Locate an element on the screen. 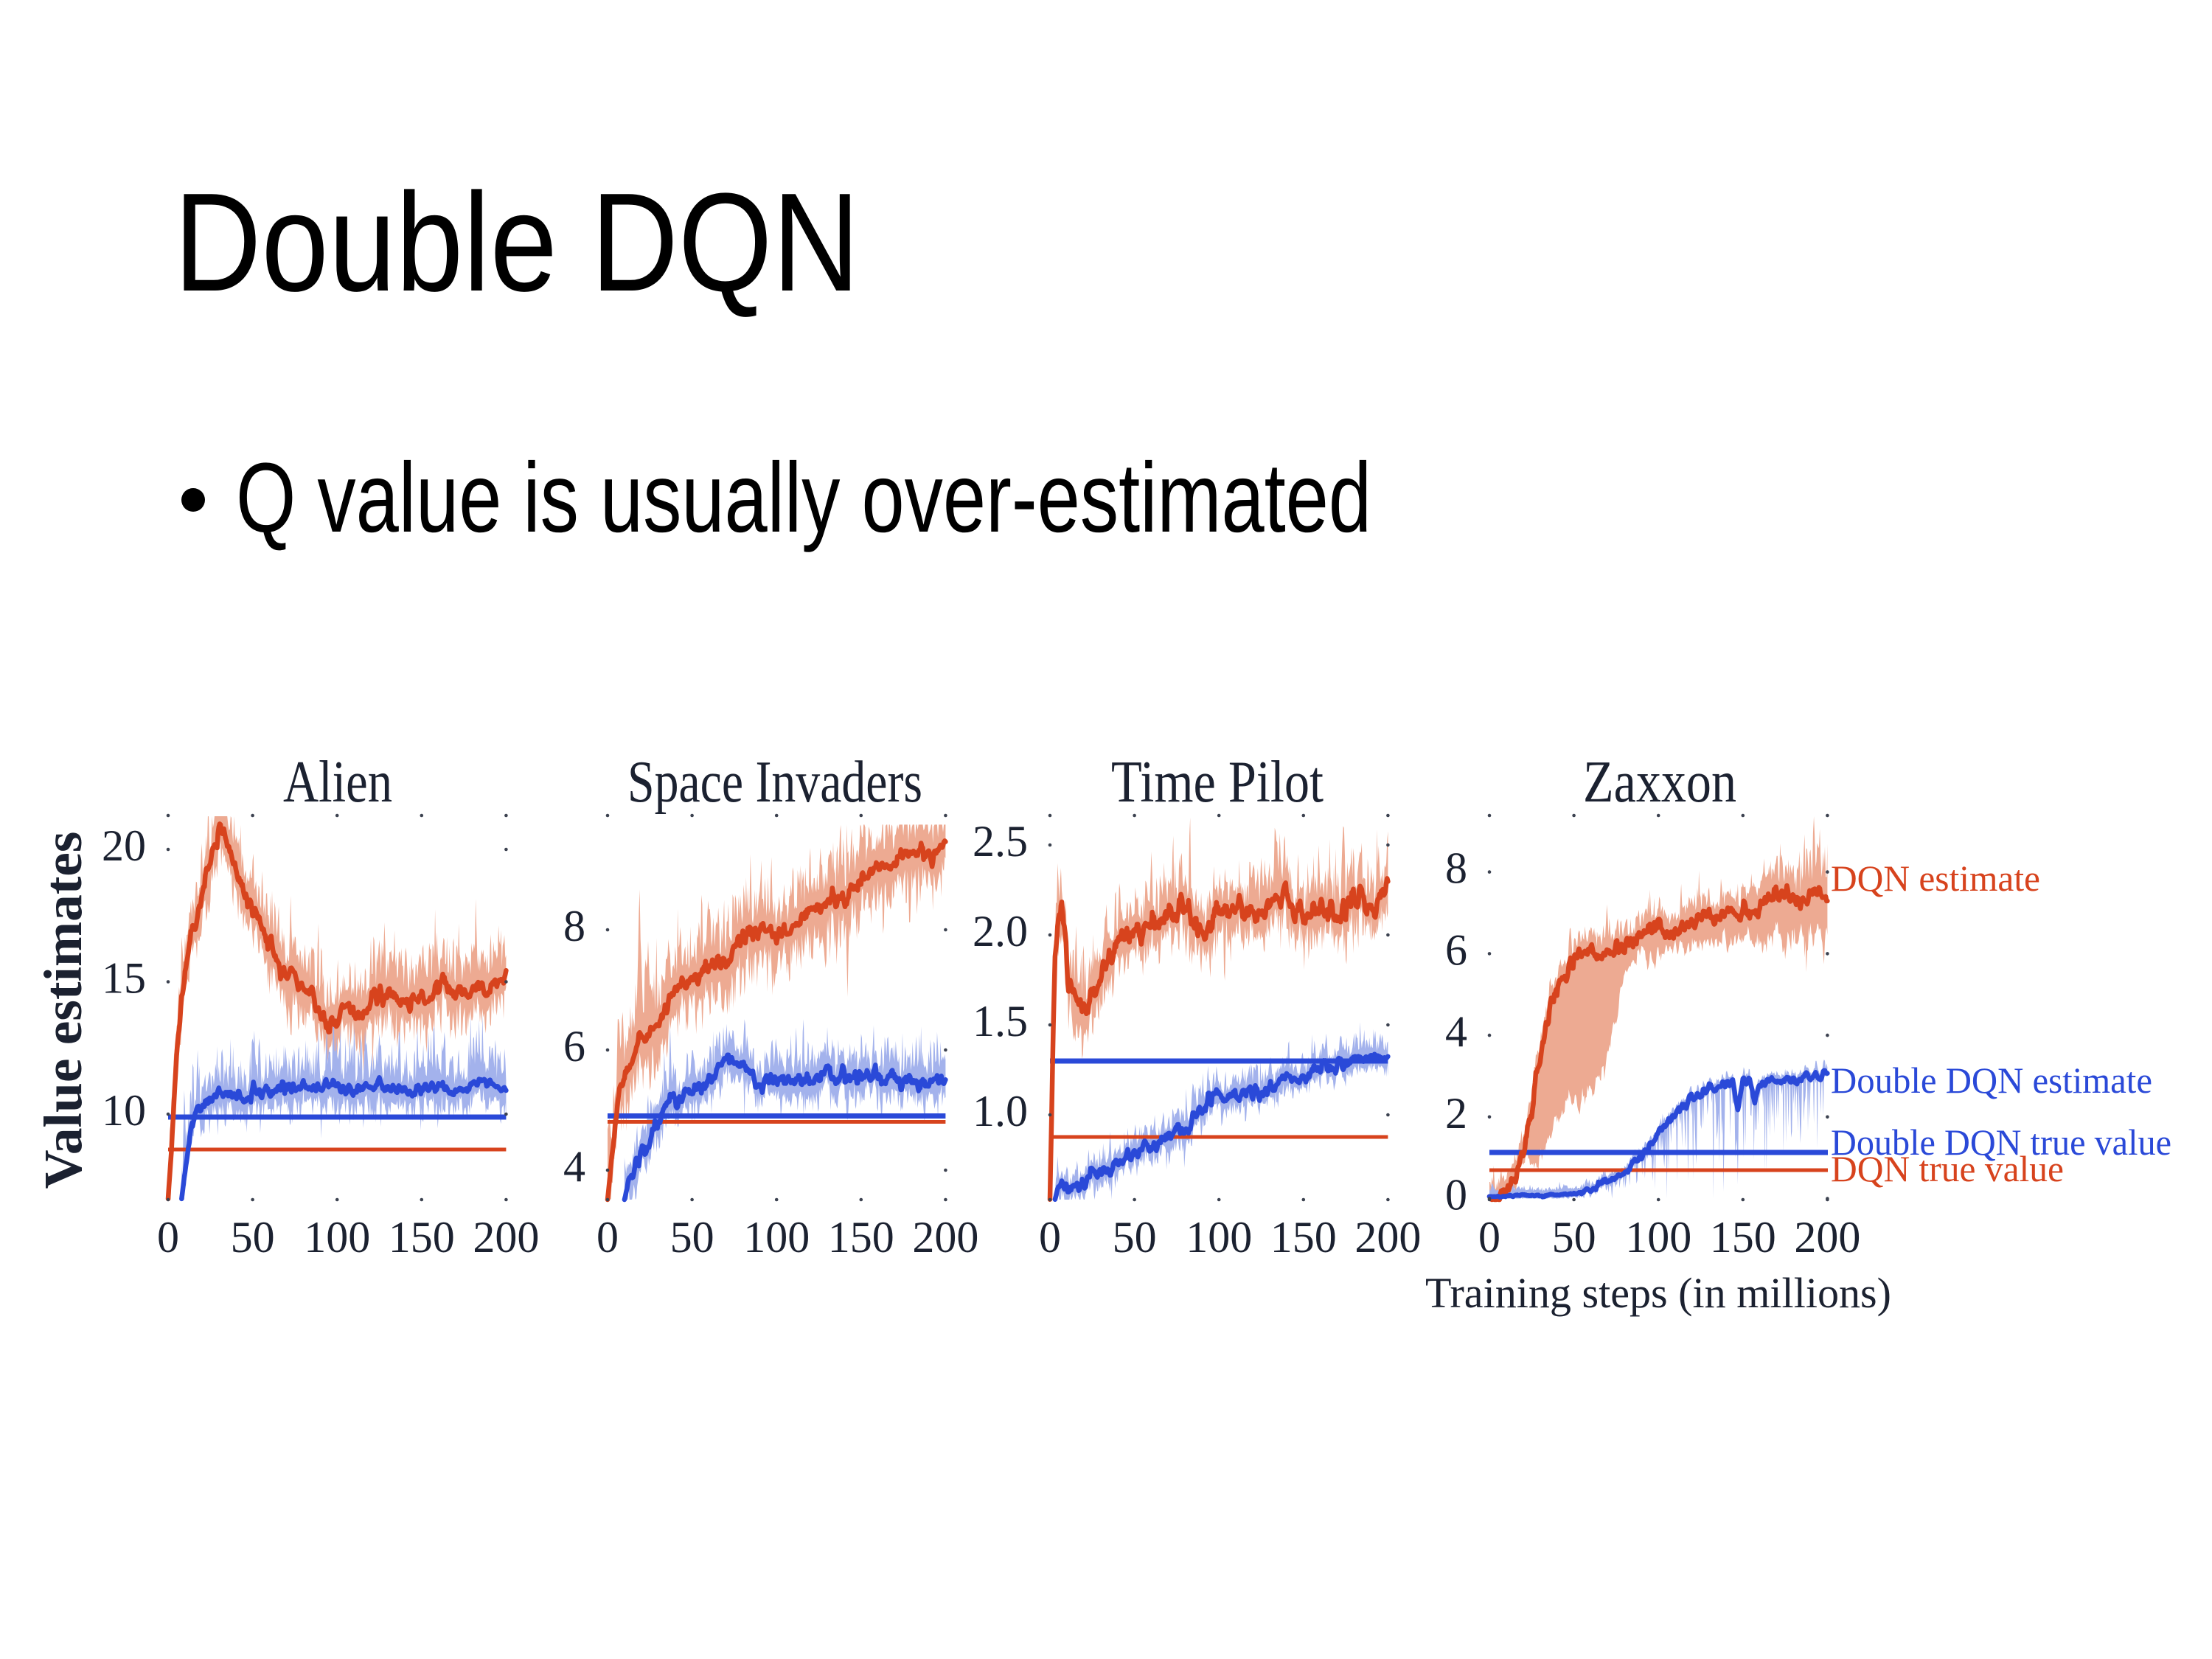  svg-text: Double DQN estimate is located at coordinates (1991, 1080).